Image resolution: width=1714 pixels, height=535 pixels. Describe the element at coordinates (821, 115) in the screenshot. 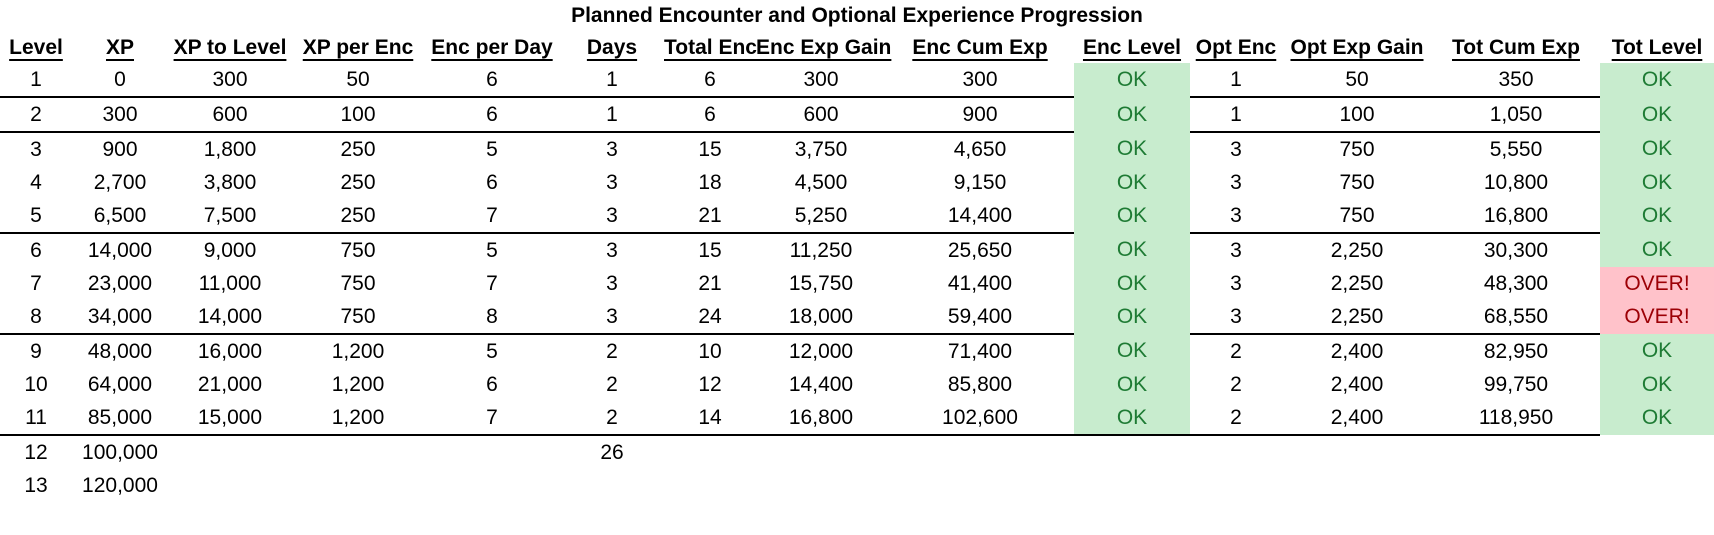

I see `cell-enc-exp-gain: 600` at that location.